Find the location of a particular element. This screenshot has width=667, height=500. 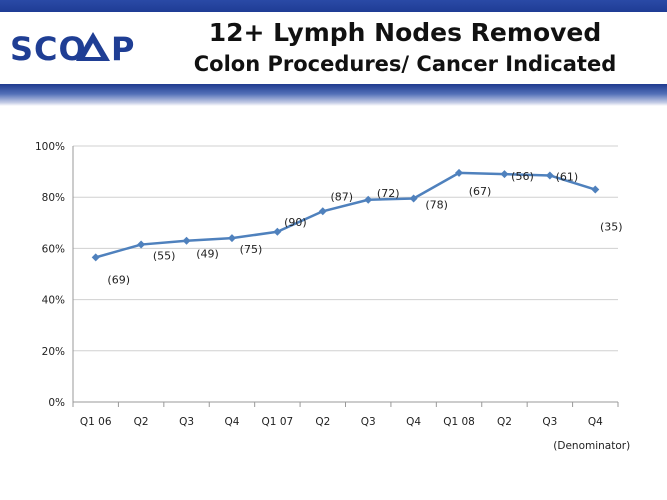

data-label: (49) is located at coordinates (207, 254).